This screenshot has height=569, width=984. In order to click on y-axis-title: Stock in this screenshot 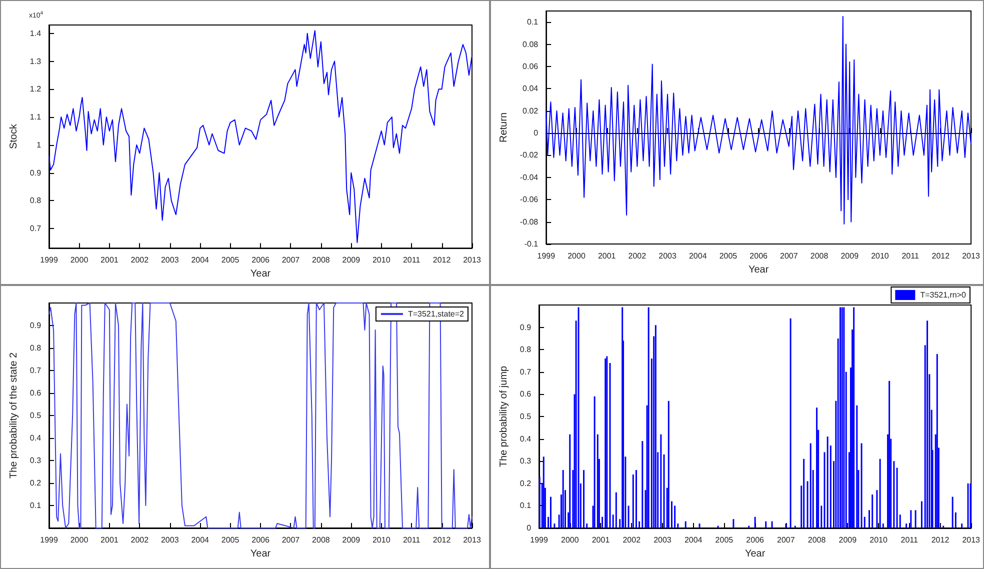, I will do `click(14, 136)`.